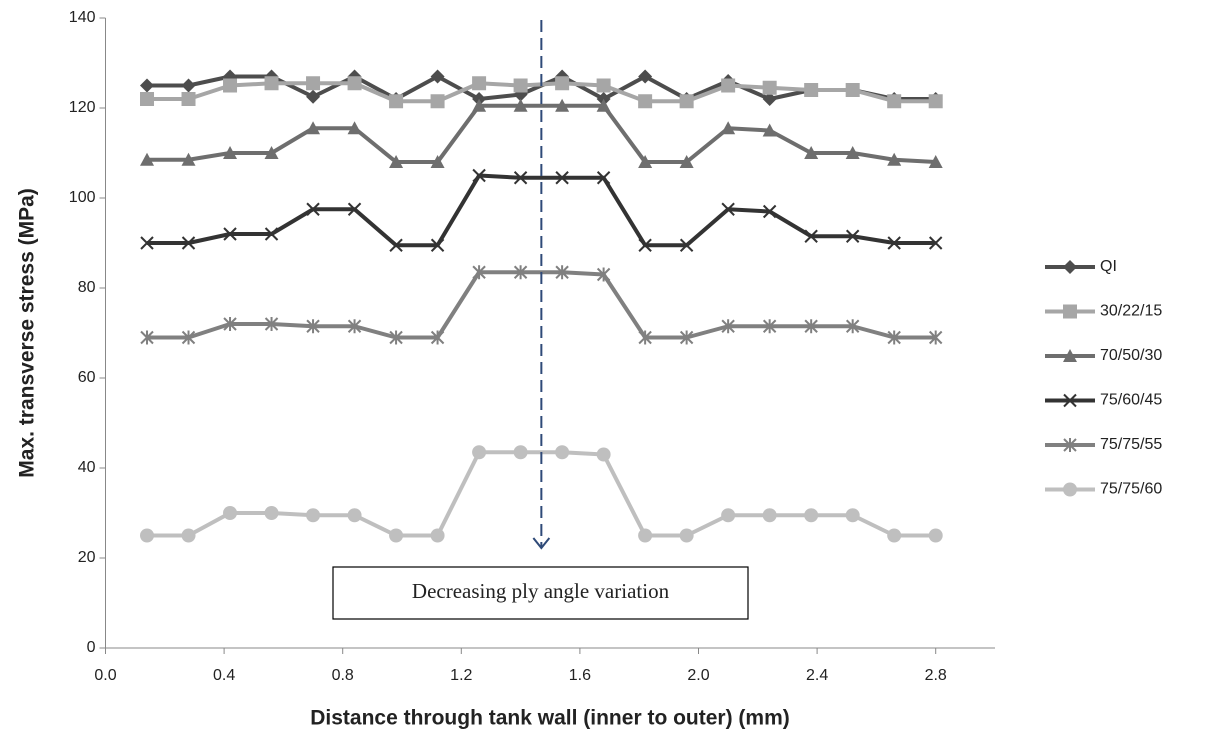 This screenshot has width=1210, height=743. Describe the element at coordinates (541, 543) in the screenshot. I see `annotation-arrowhead` at that location.